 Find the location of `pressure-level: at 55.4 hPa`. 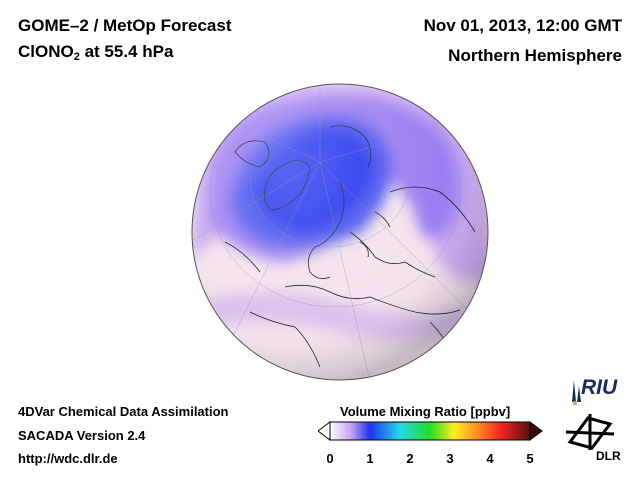

pressure-level: at 55.4 hPa is located at coordinates (126, 51).